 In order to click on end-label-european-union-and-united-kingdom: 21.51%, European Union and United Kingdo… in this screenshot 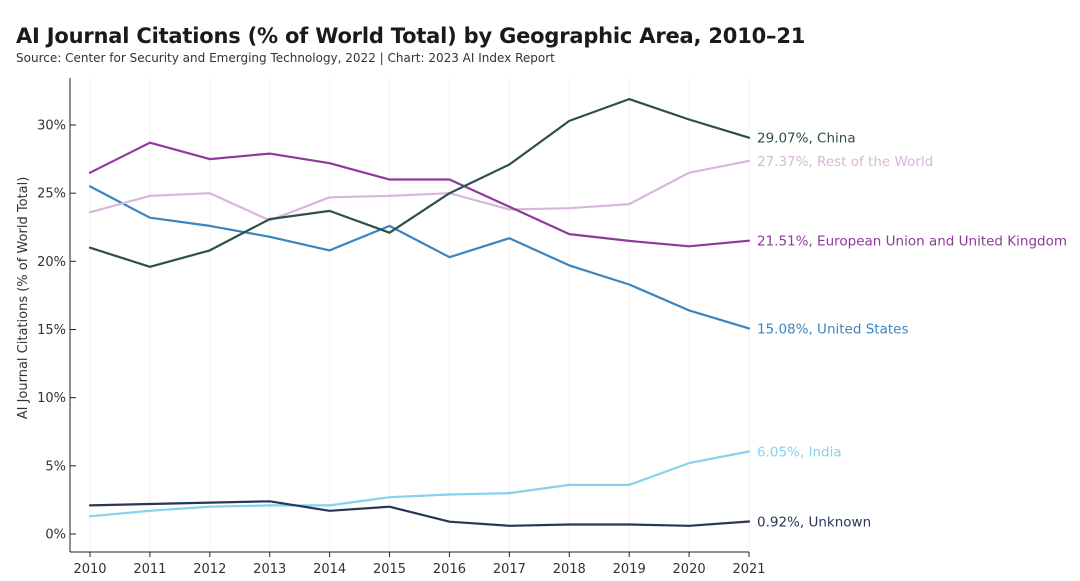, I will do `click(912, 242)`.